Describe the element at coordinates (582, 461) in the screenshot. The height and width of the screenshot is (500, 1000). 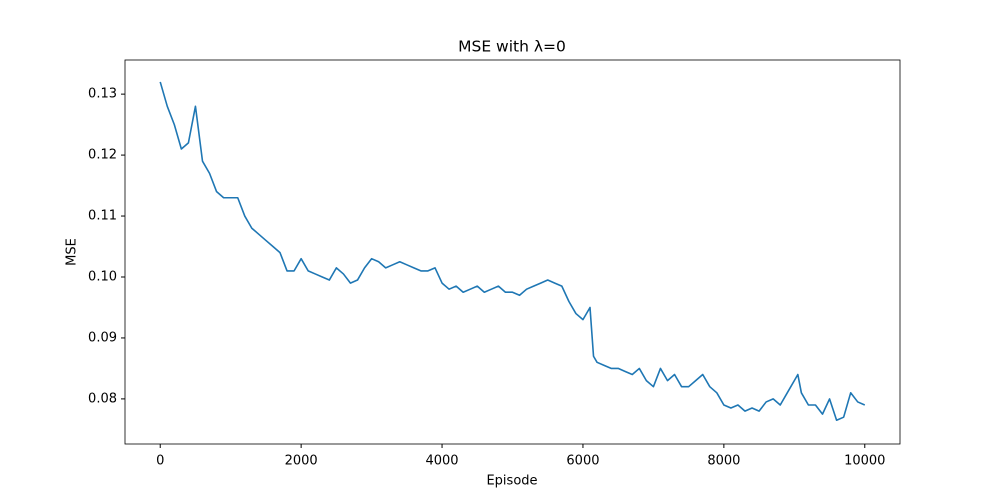
I see `x-tick-label: 6000` at that location.